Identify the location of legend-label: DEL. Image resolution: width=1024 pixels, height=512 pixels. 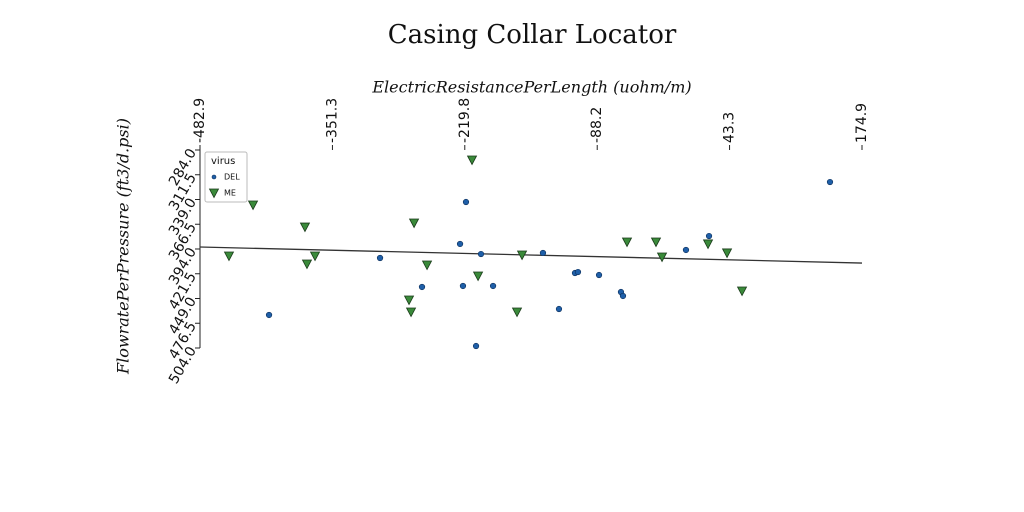
(232, 177).